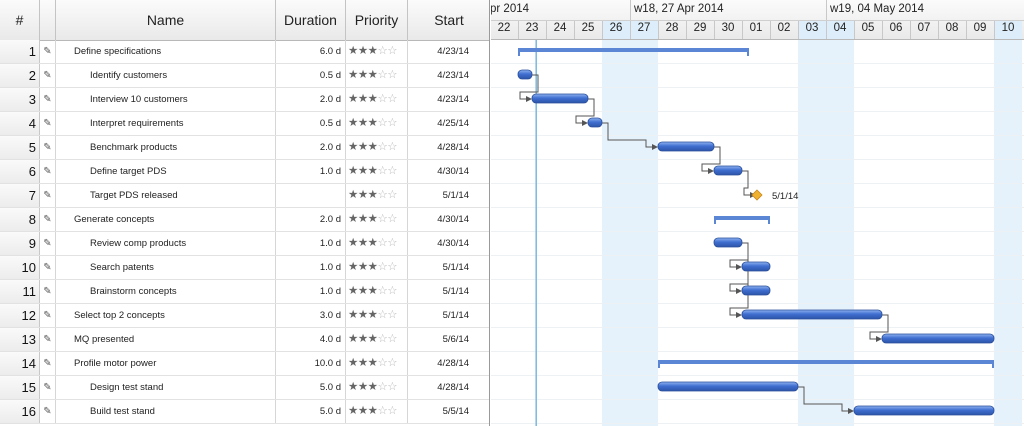 This screenshot has height=426, width=1024. What do you see at coordinates (166, 51) in the screenshot?
I see `task-name: Define specifications` at bounding box center [166, 51].